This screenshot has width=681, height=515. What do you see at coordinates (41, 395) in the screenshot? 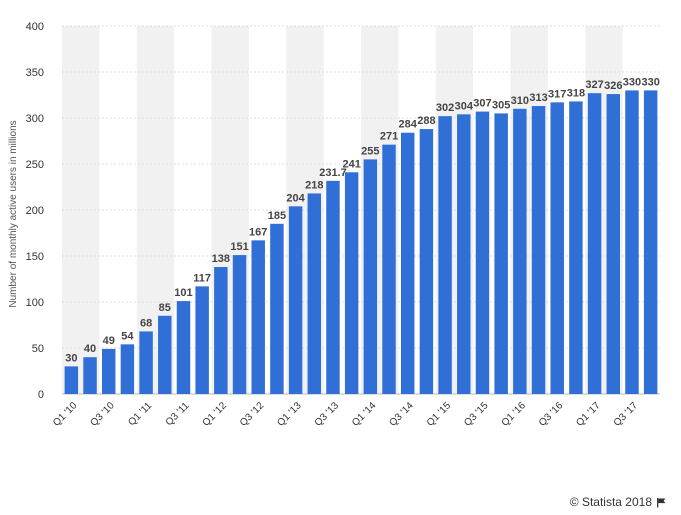
I see `y-tick-label: 0` at bounding box center [41, 395].